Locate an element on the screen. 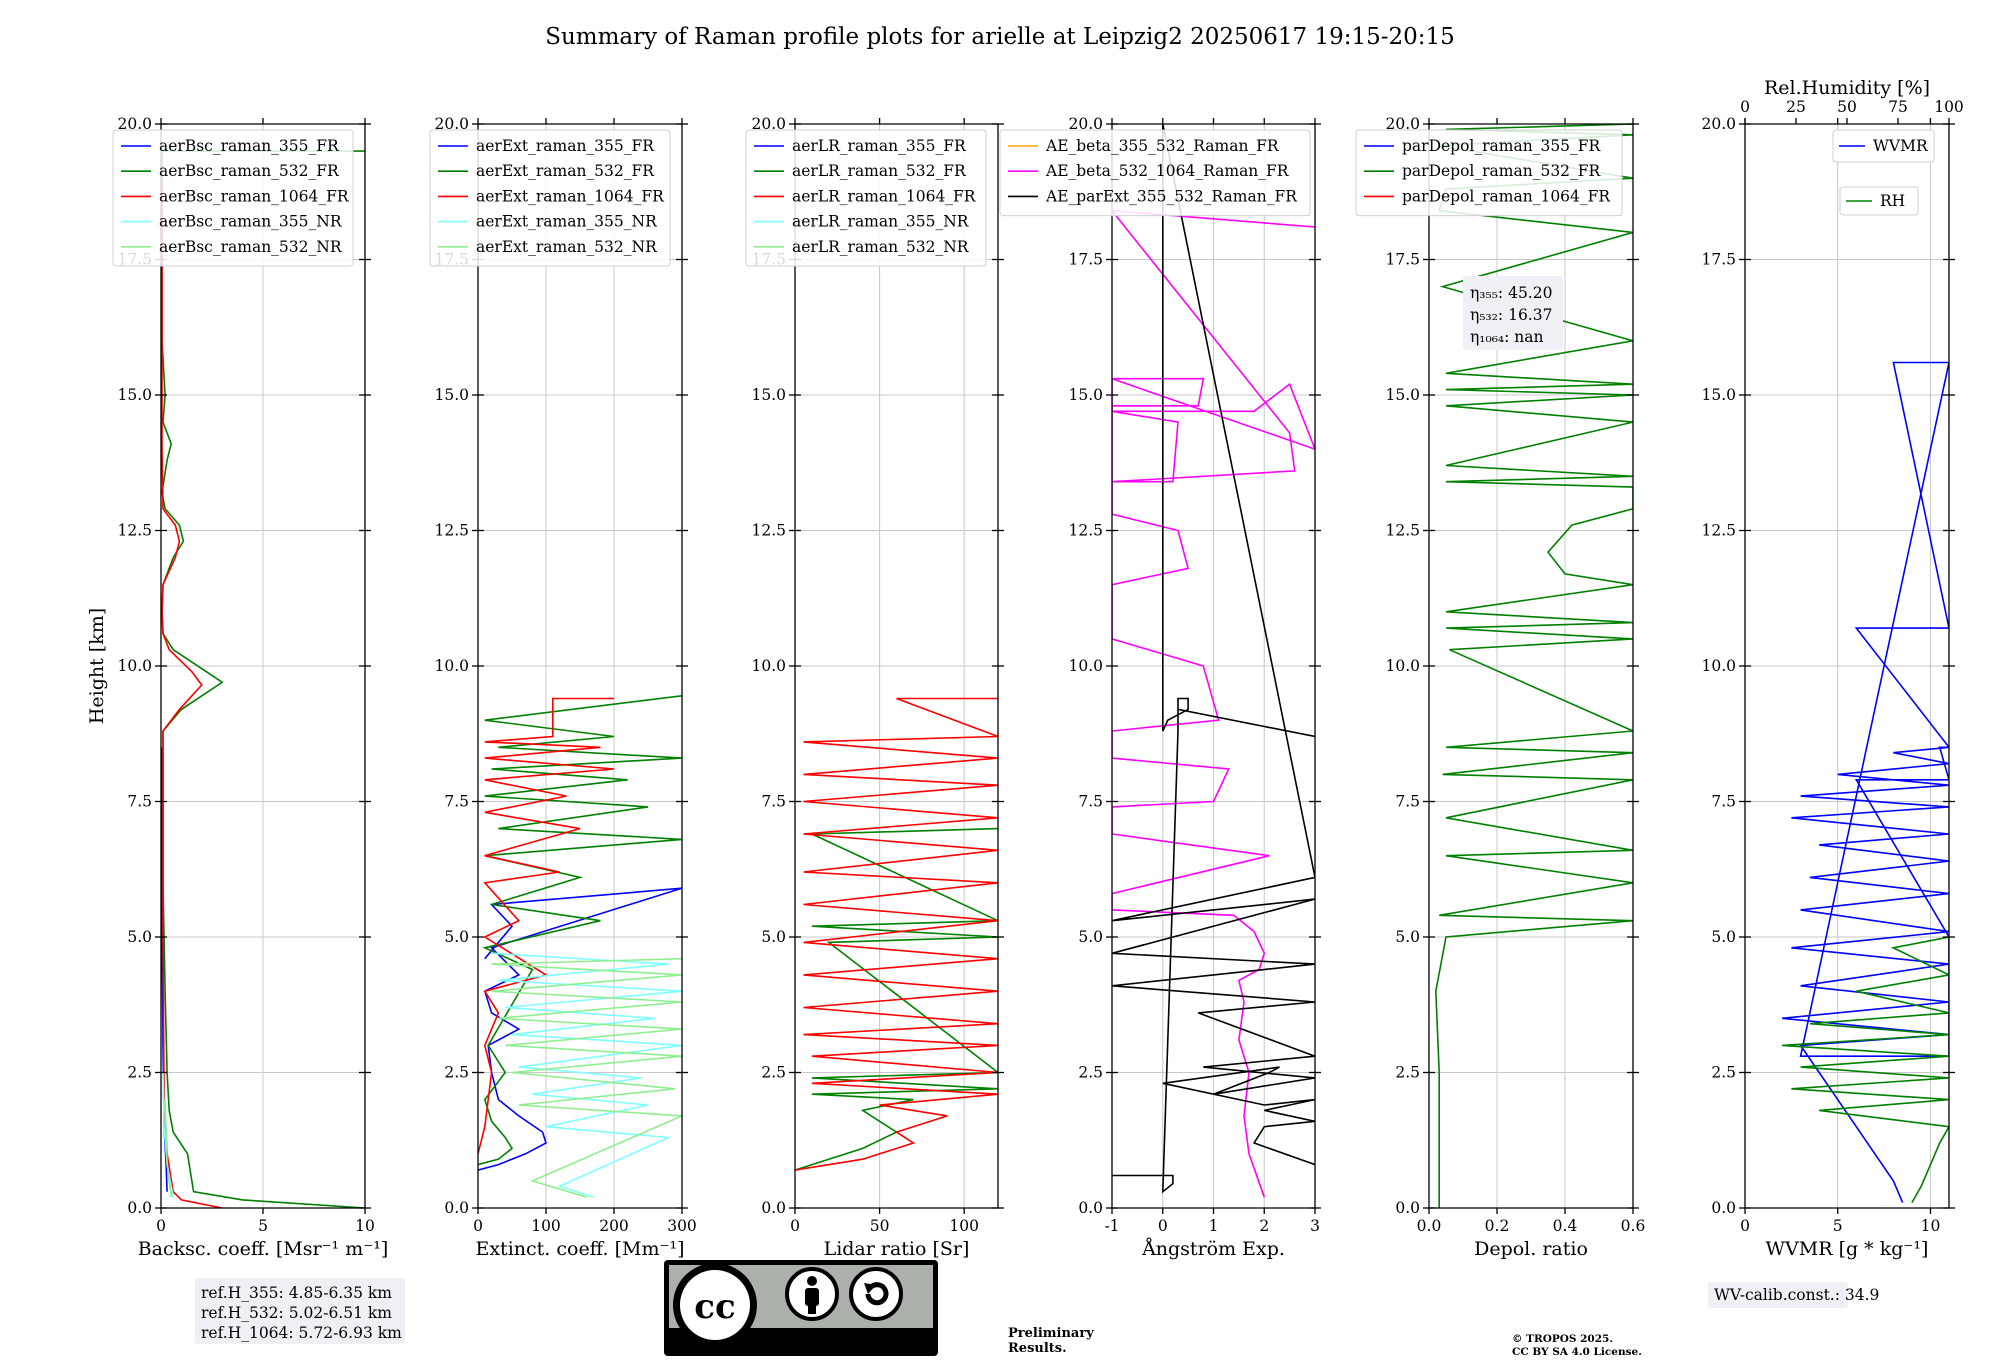 This screenshot has height=1360, width=2000. ref-h-532: ref.H_532: 5.02-6.51 km is located at coordinates (296, 1313).